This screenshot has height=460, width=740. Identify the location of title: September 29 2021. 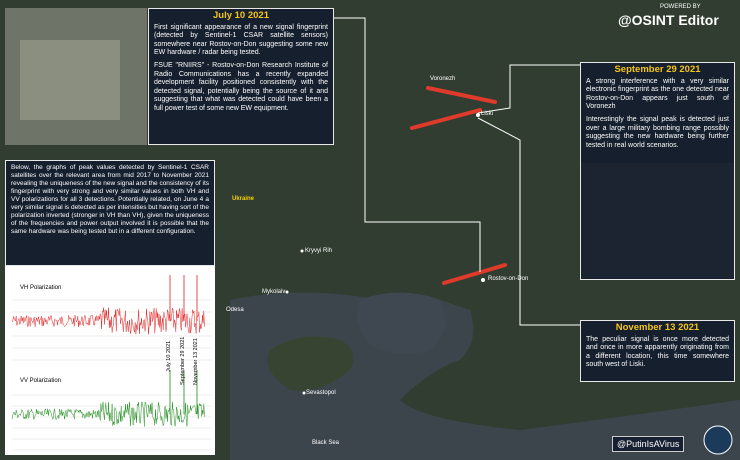
(657, 69).